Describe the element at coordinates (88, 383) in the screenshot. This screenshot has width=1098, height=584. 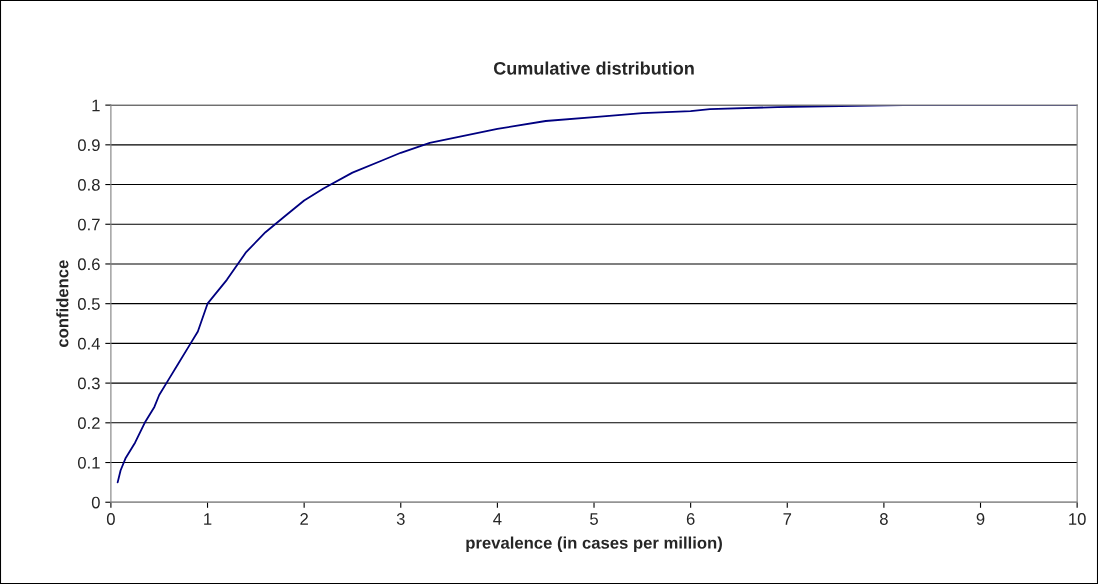
I see `y-tick-label: 0.3` at that location.